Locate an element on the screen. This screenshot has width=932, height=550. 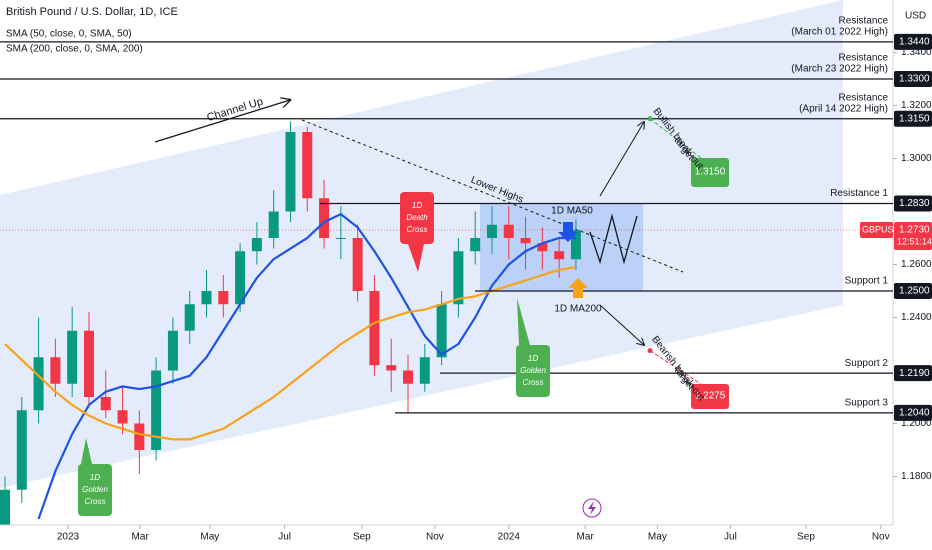
ma200-label: 1D MA200 is located at coordinates (578, 309).